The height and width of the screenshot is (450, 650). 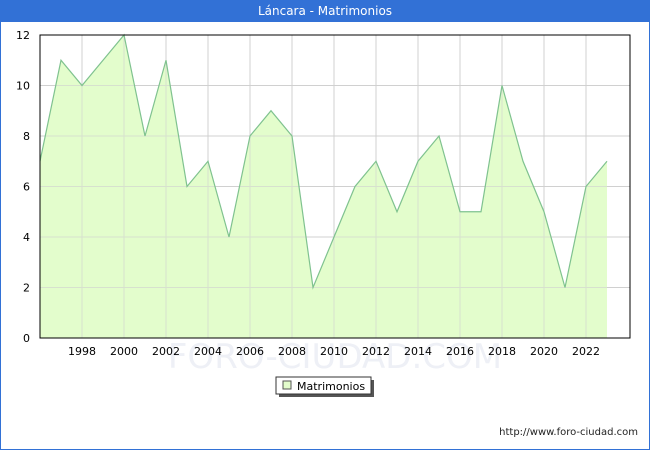 I want to click on x-tick-label: 2012, so click(x=376, y=351).